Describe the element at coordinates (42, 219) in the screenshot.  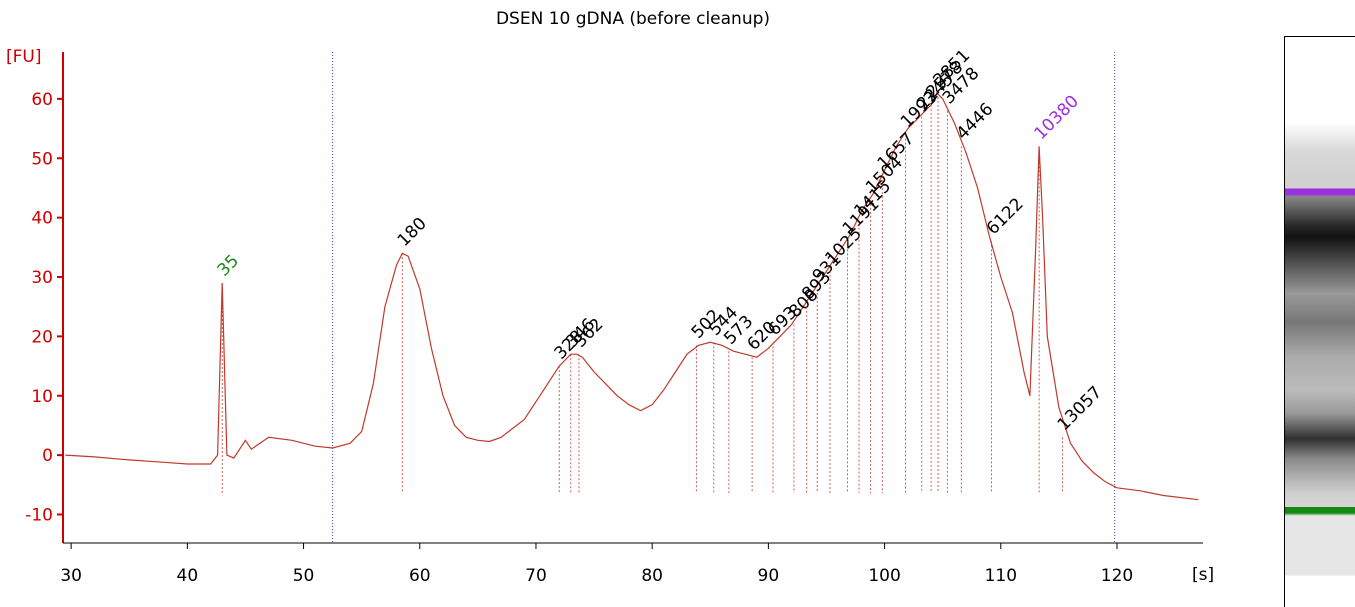
I see `y-tick-label: 40` at that location.